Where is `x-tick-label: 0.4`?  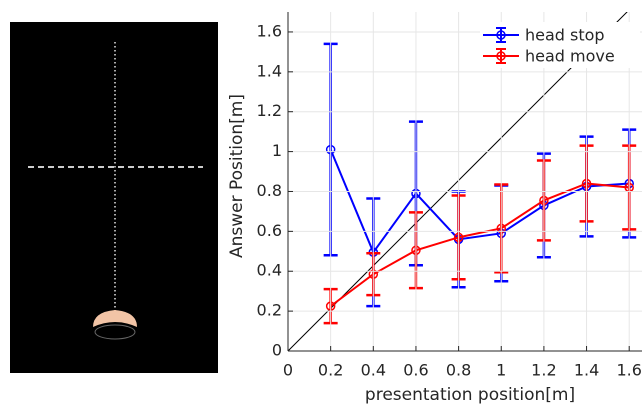
x-tick-label: 0.4 is located at coordinates (373, 370).